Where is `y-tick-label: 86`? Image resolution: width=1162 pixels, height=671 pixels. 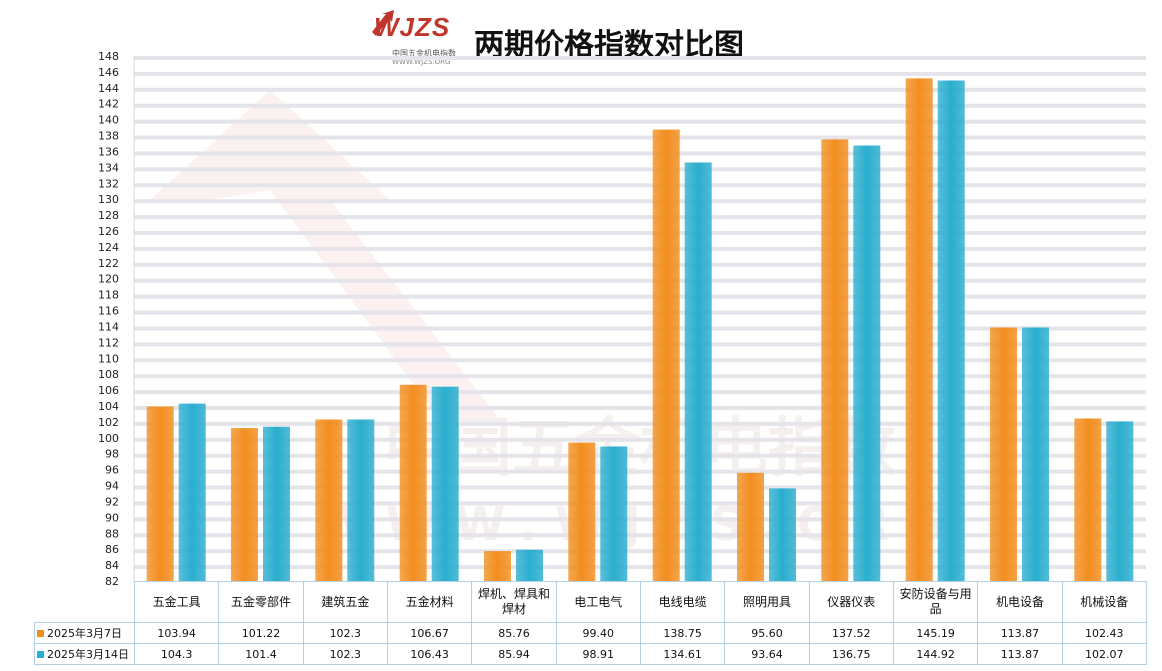
y-tick-label: 86 is located at coordinates (112, 549).